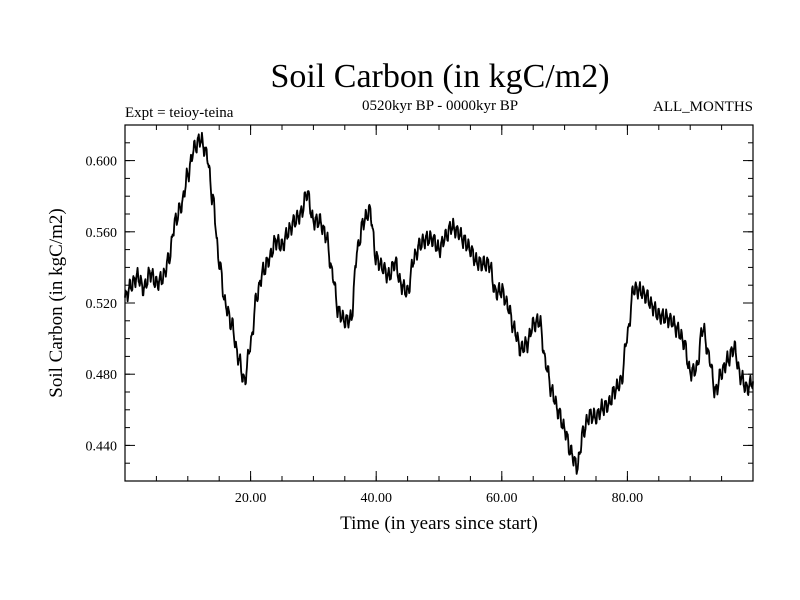 Image resolution: width=800 pixels, height=600 pixels. Describe the element at coordinates (440, 106) in the screenshot. I see `time-range-label: 0520kyr BP - 0000kyr BP` at that location.